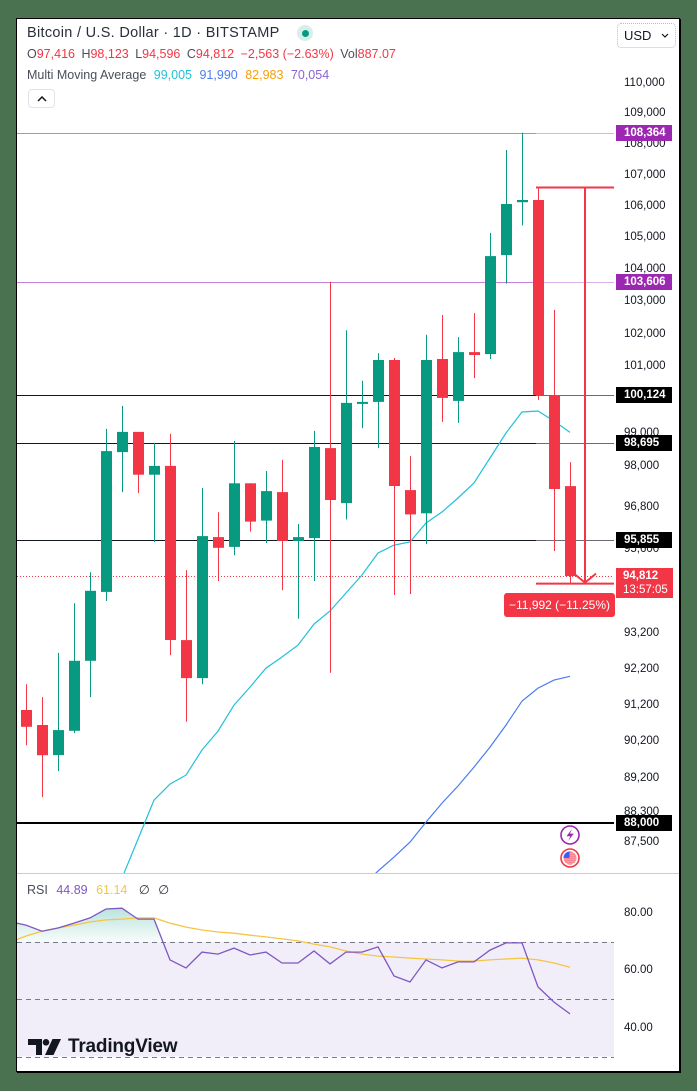 Image resolution: width=697 pixels, height=1091 pixels. I want to click on ma-blue-line, so click(473, 774).